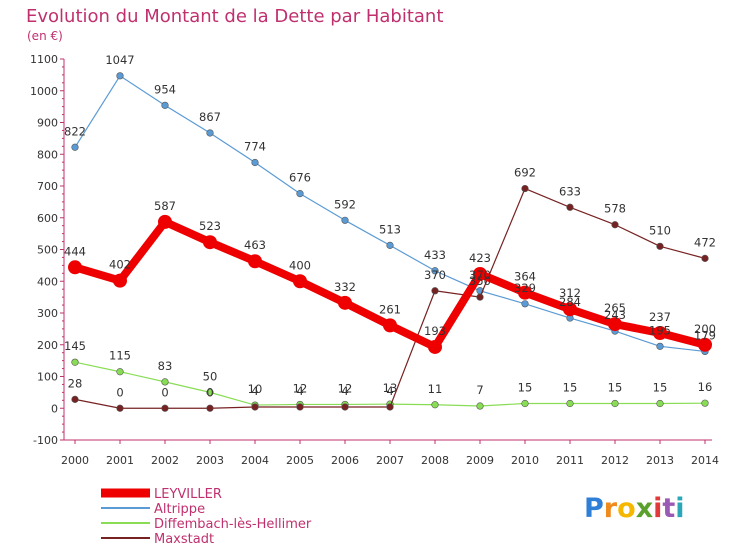  I want to click on y-tick-label: 200, so click(47, 345).